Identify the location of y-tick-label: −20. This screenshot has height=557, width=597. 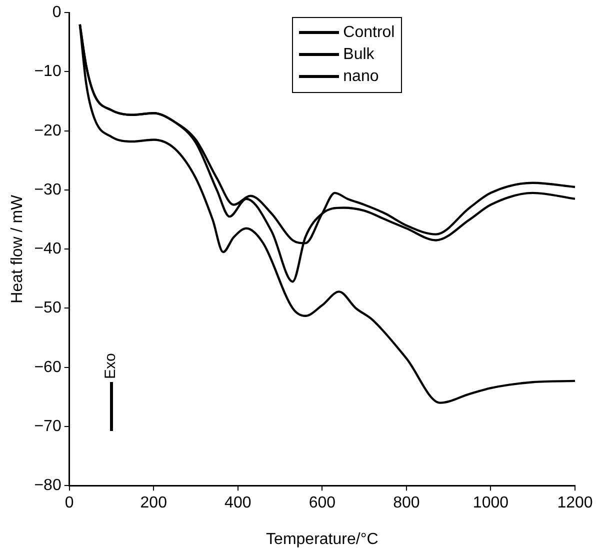
(48, 131).